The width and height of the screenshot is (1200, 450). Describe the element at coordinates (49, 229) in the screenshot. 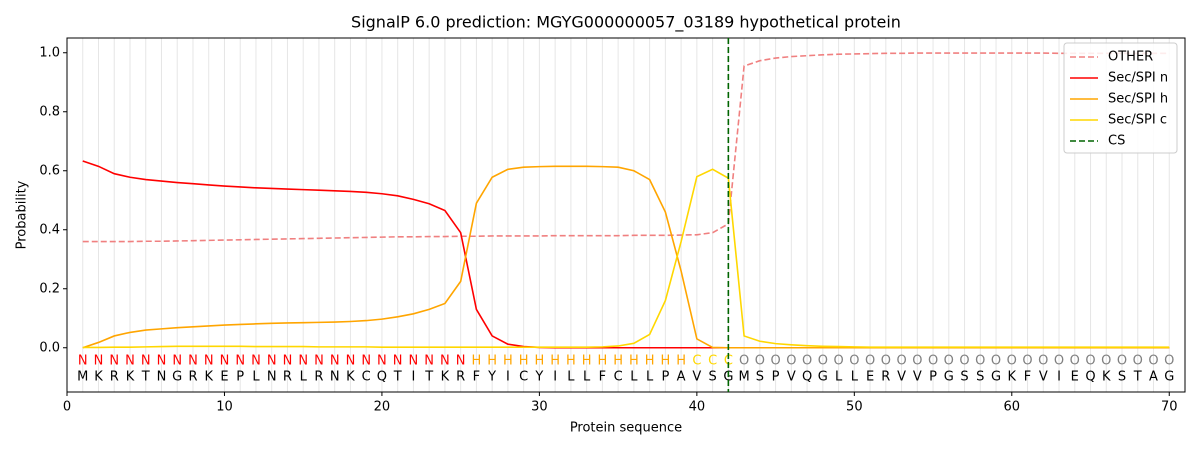

I see `y-tick-label: 0.4` at that location.